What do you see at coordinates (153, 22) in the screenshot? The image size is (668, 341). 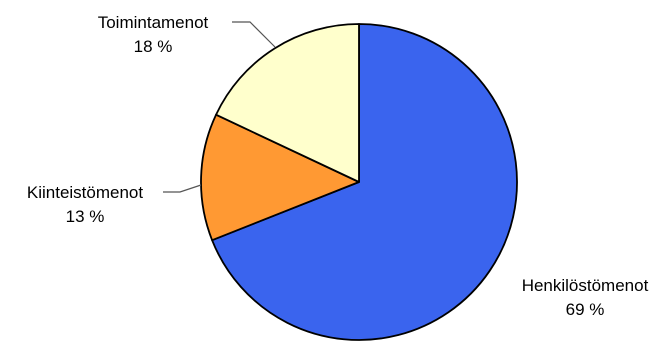 I see `label-toimintamenot-name: Toimintamenot` at bounding box center [153, 22].